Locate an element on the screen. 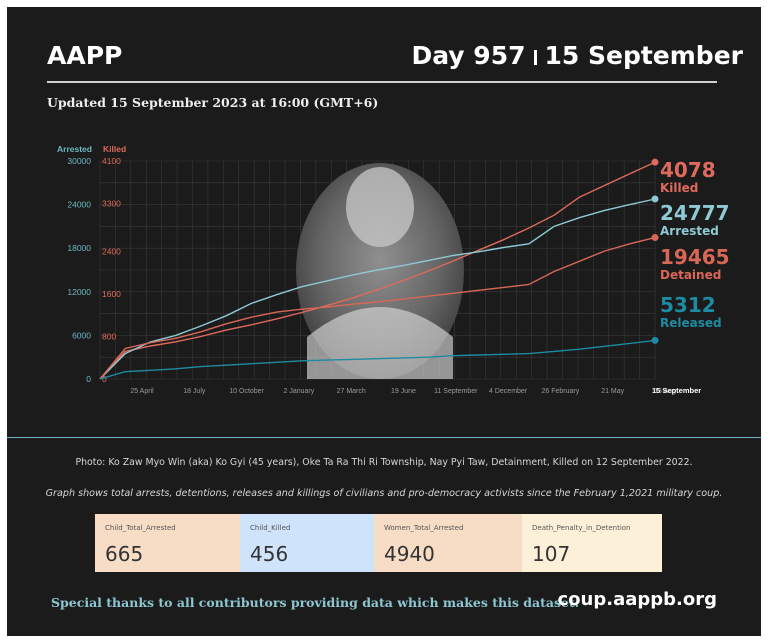  series-endpoint-detained is located at coordinates (655, 238).